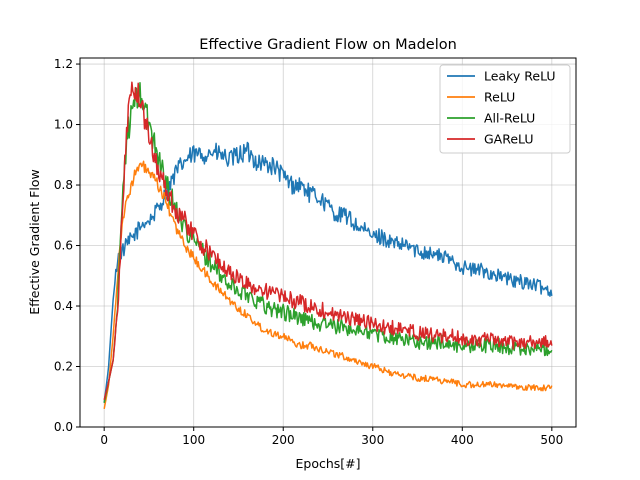 This screenshot has width=640, height=480. What do you see at coordinates (63, 125) in the screenshot?
I see `y-tick-label: 1.0` at bounding box center [63, 125].